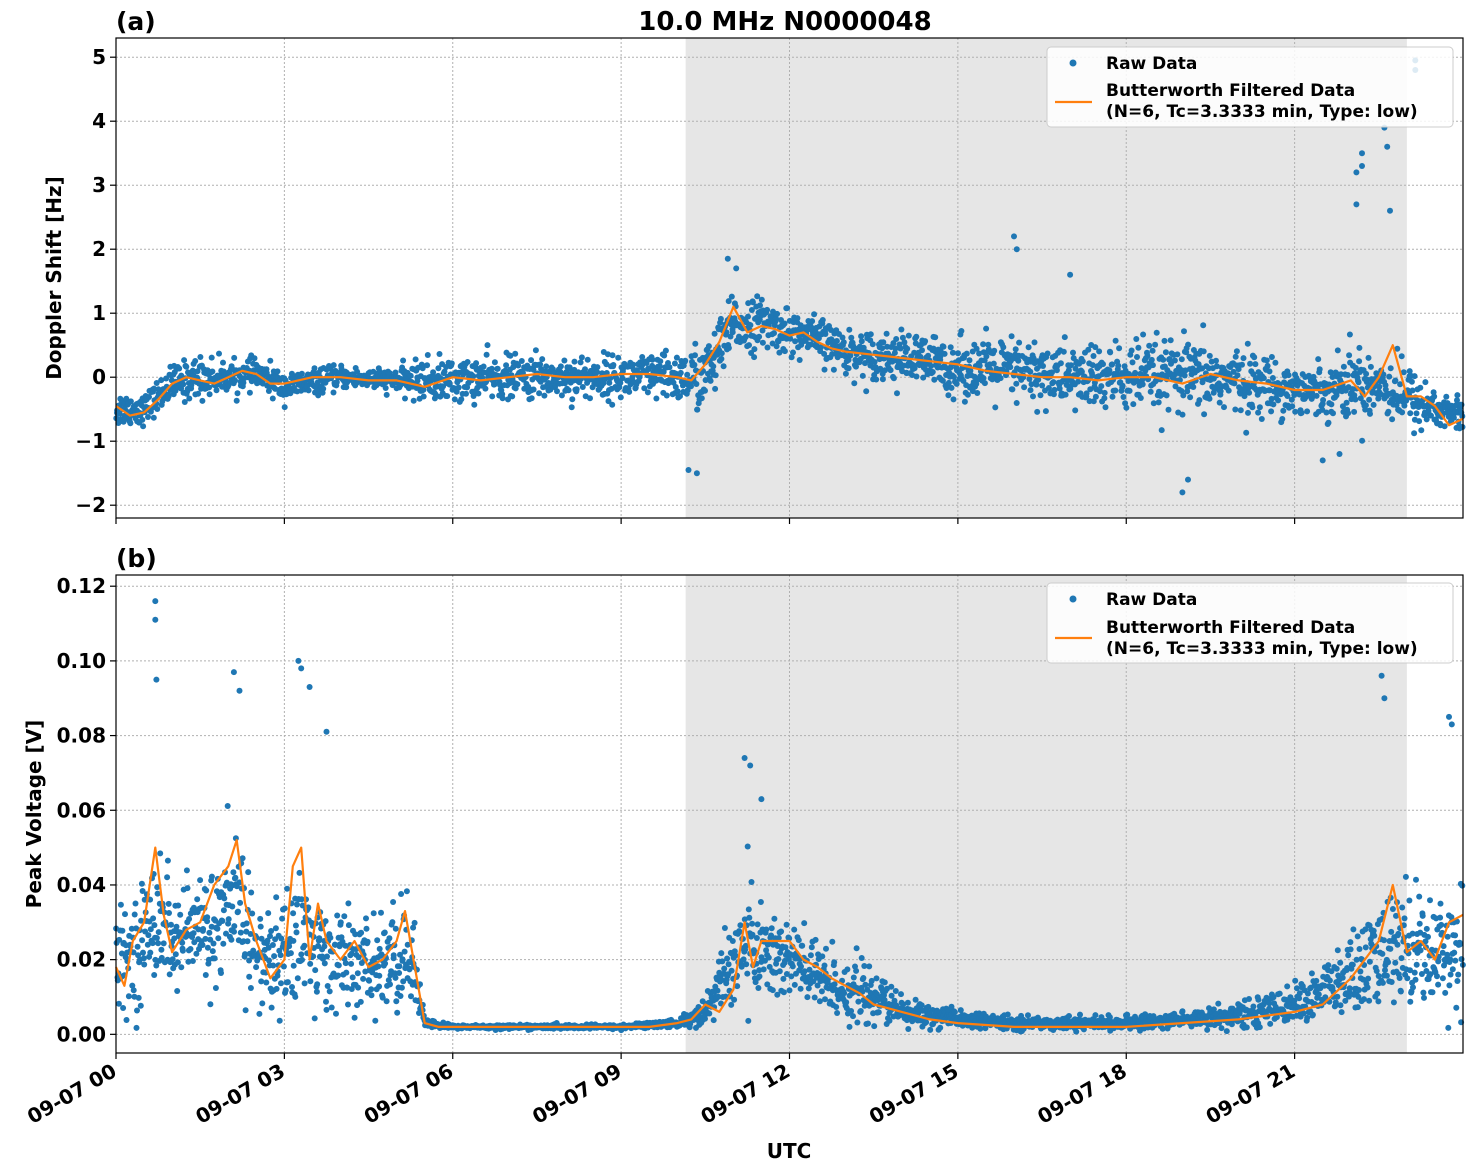 The width and height of the screenshot is (1472, 1172). What do you see at coordinates (1262, 112) in the screenshot?
I see `legend-filtered-label2-a: (N=6, Tc=3.3333 min, Type: low)` at bounding box center [1262, 112].